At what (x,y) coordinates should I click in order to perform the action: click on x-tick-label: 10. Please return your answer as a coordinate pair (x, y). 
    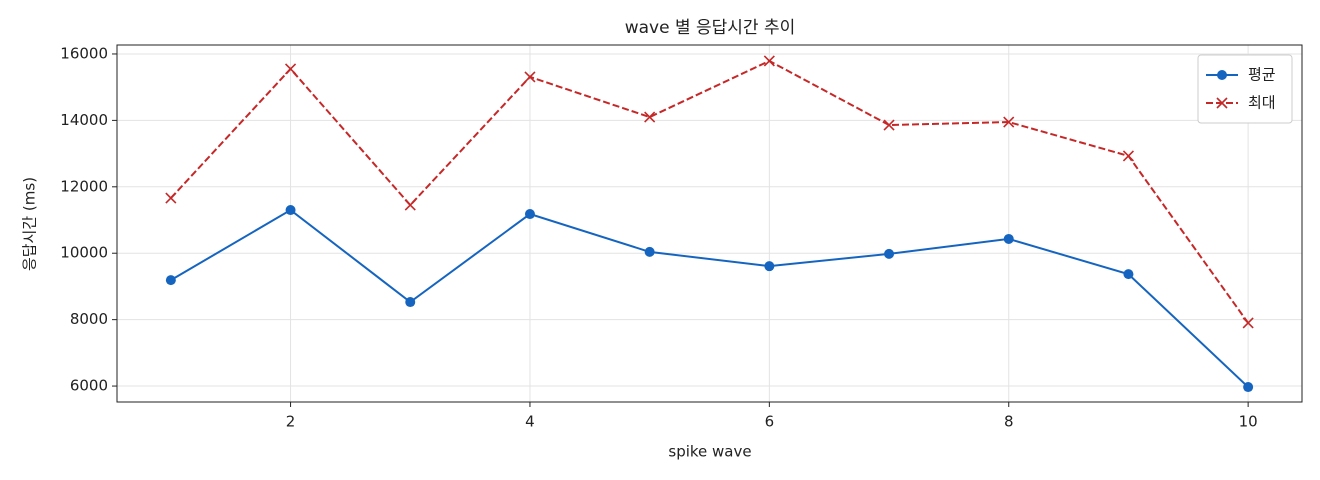
    Looking at the image, I should click on (1248, 422).